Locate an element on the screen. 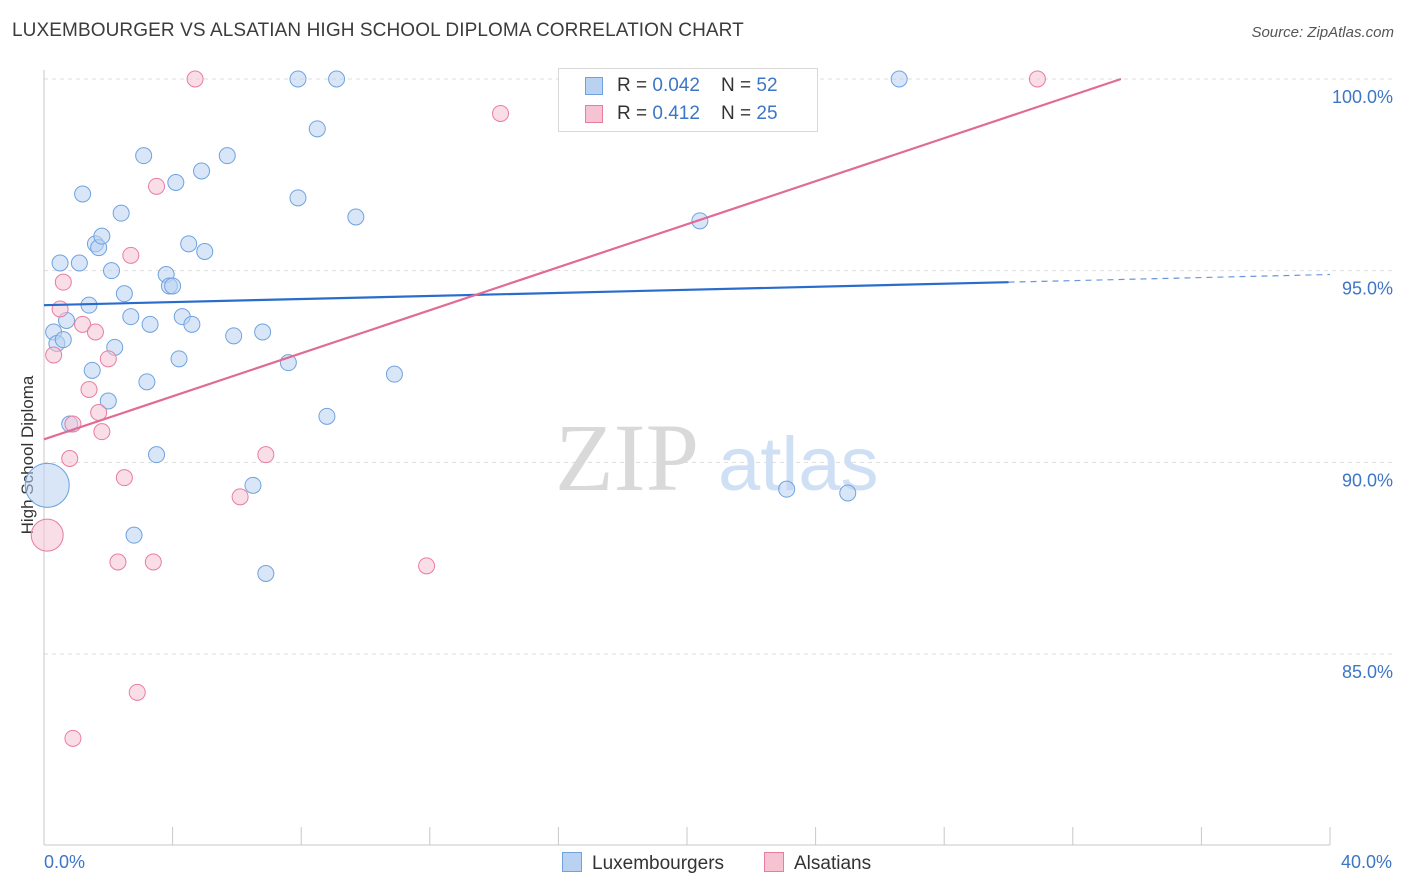 This screenshot has width=1406, height=892. r-label-alsatians: R = is located at coordinates (635, 113).